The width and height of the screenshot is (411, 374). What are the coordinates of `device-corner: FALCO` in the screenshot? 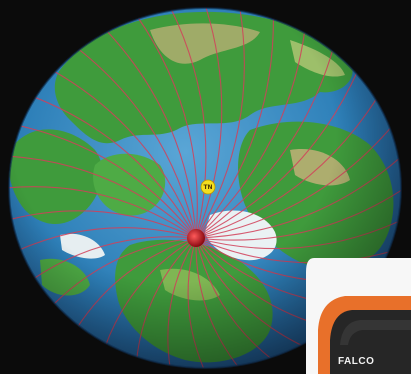 It's located at (358, 316).